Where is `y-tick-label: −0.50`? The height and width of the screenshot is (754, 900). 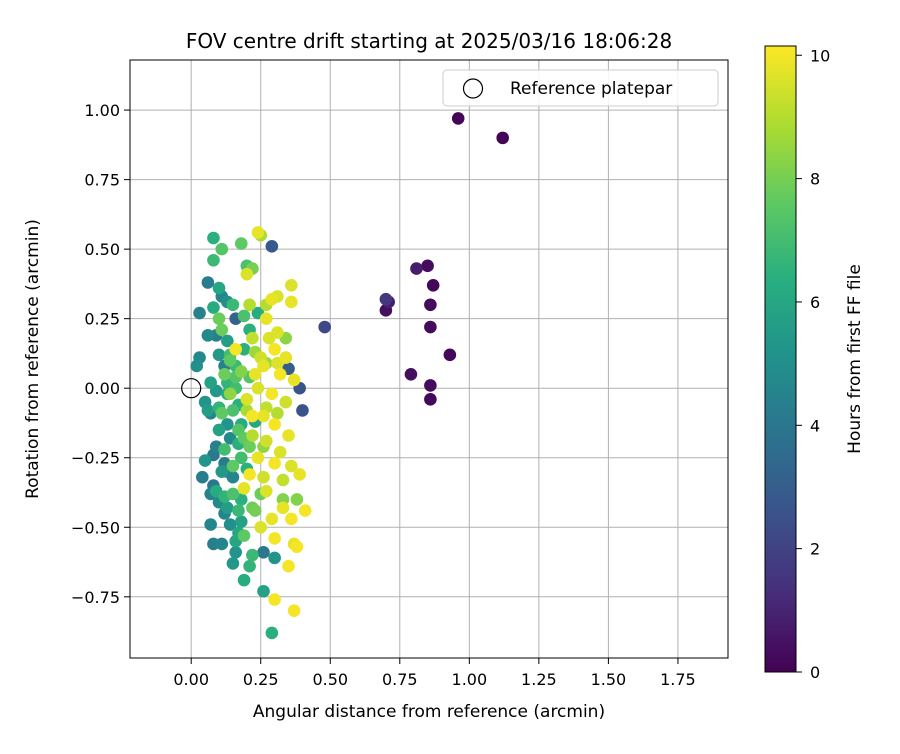 y-tick-label: −0.50 is located at coordinates (95, 527).